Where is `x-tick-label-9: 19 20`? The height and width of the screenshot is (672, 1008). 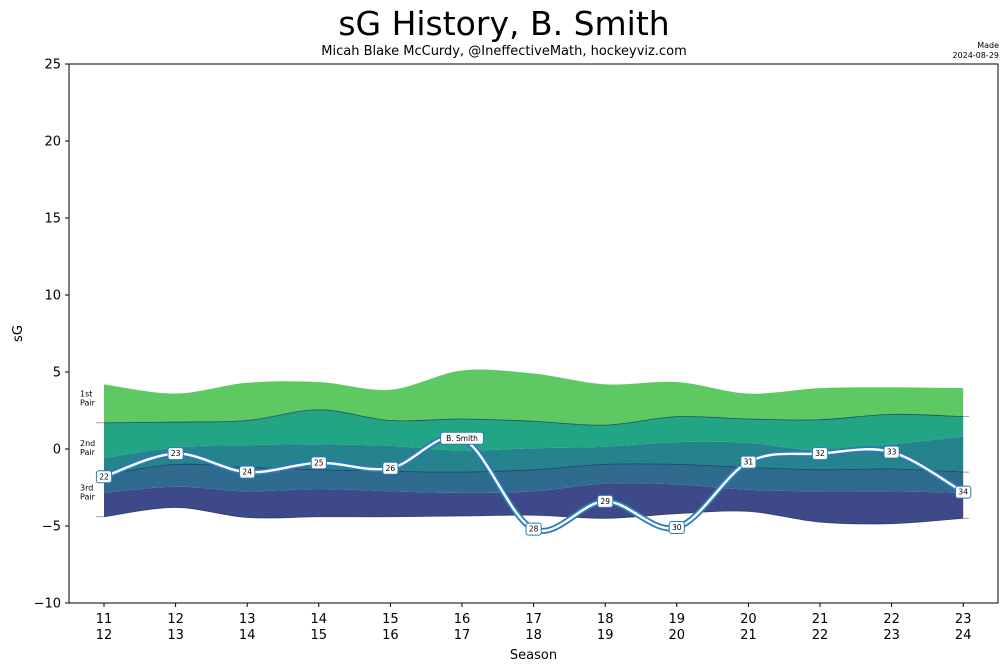 x-tick-label-9: 19 20 is located at coordinates (677, 627).